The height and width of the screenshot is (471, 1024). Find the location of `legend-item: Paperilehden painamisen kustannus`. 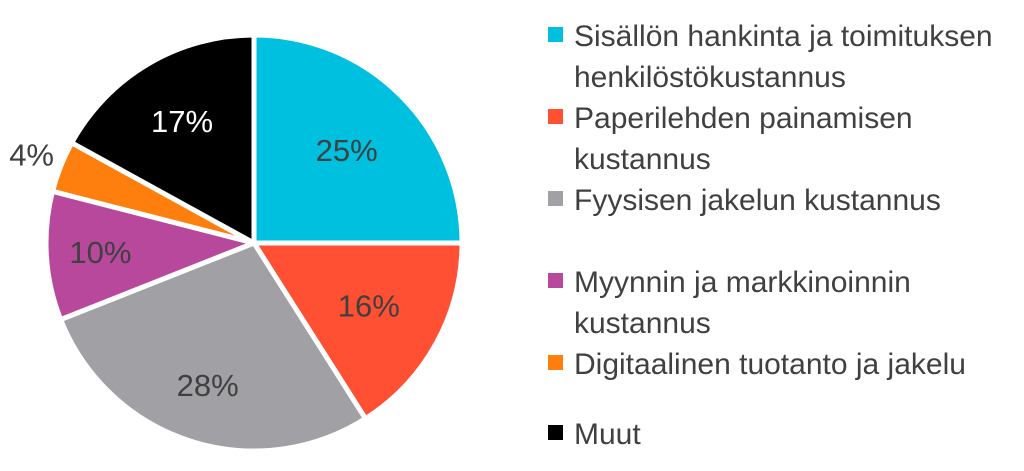

legend-item: Paperilehden painamisen kustannus is located at coordinates (784, 139).